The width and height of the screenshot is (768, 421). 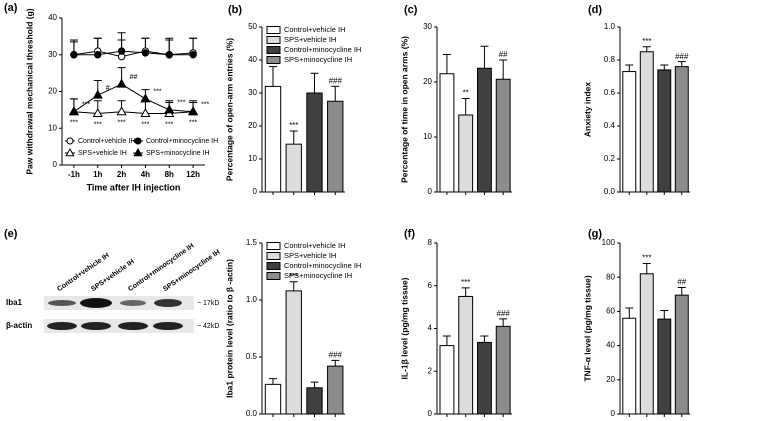 What do you see at coordinates (610, 191) in the screenshot?
I see `y-tick-label: 0.0` at bounding box center [610, 191].